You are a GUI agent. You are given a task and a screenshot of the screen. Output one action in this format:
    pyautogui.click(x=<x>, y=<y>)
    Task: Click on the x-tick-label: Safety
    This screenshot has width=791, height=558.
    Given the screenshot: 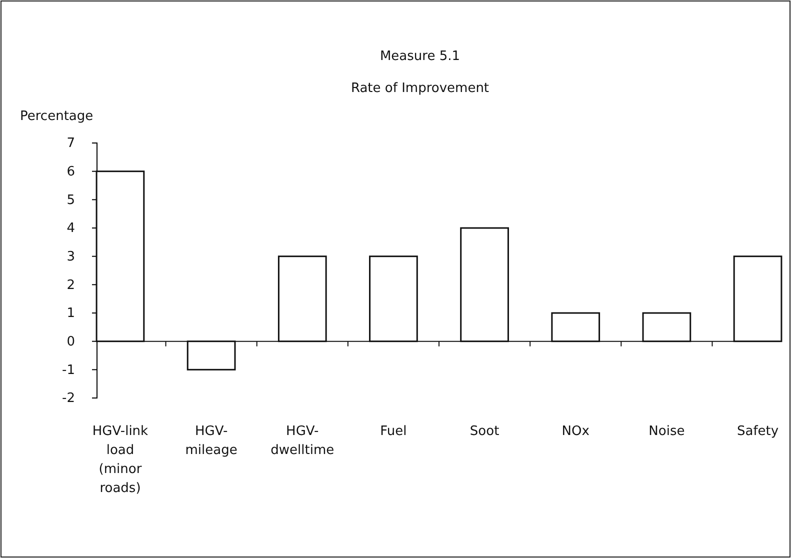 What is the action you would take?
    pyautogui.click(x=757, y=432)
    